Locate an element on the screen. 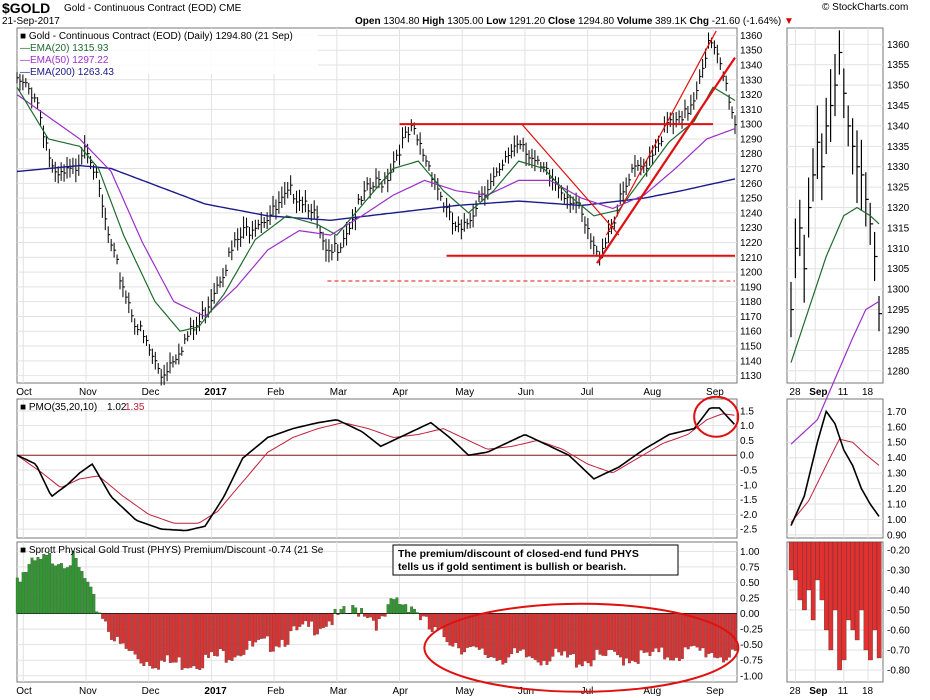 The image size is (930, 700). premium-tick-label: -0.25 is located at coordinates (751, 630).